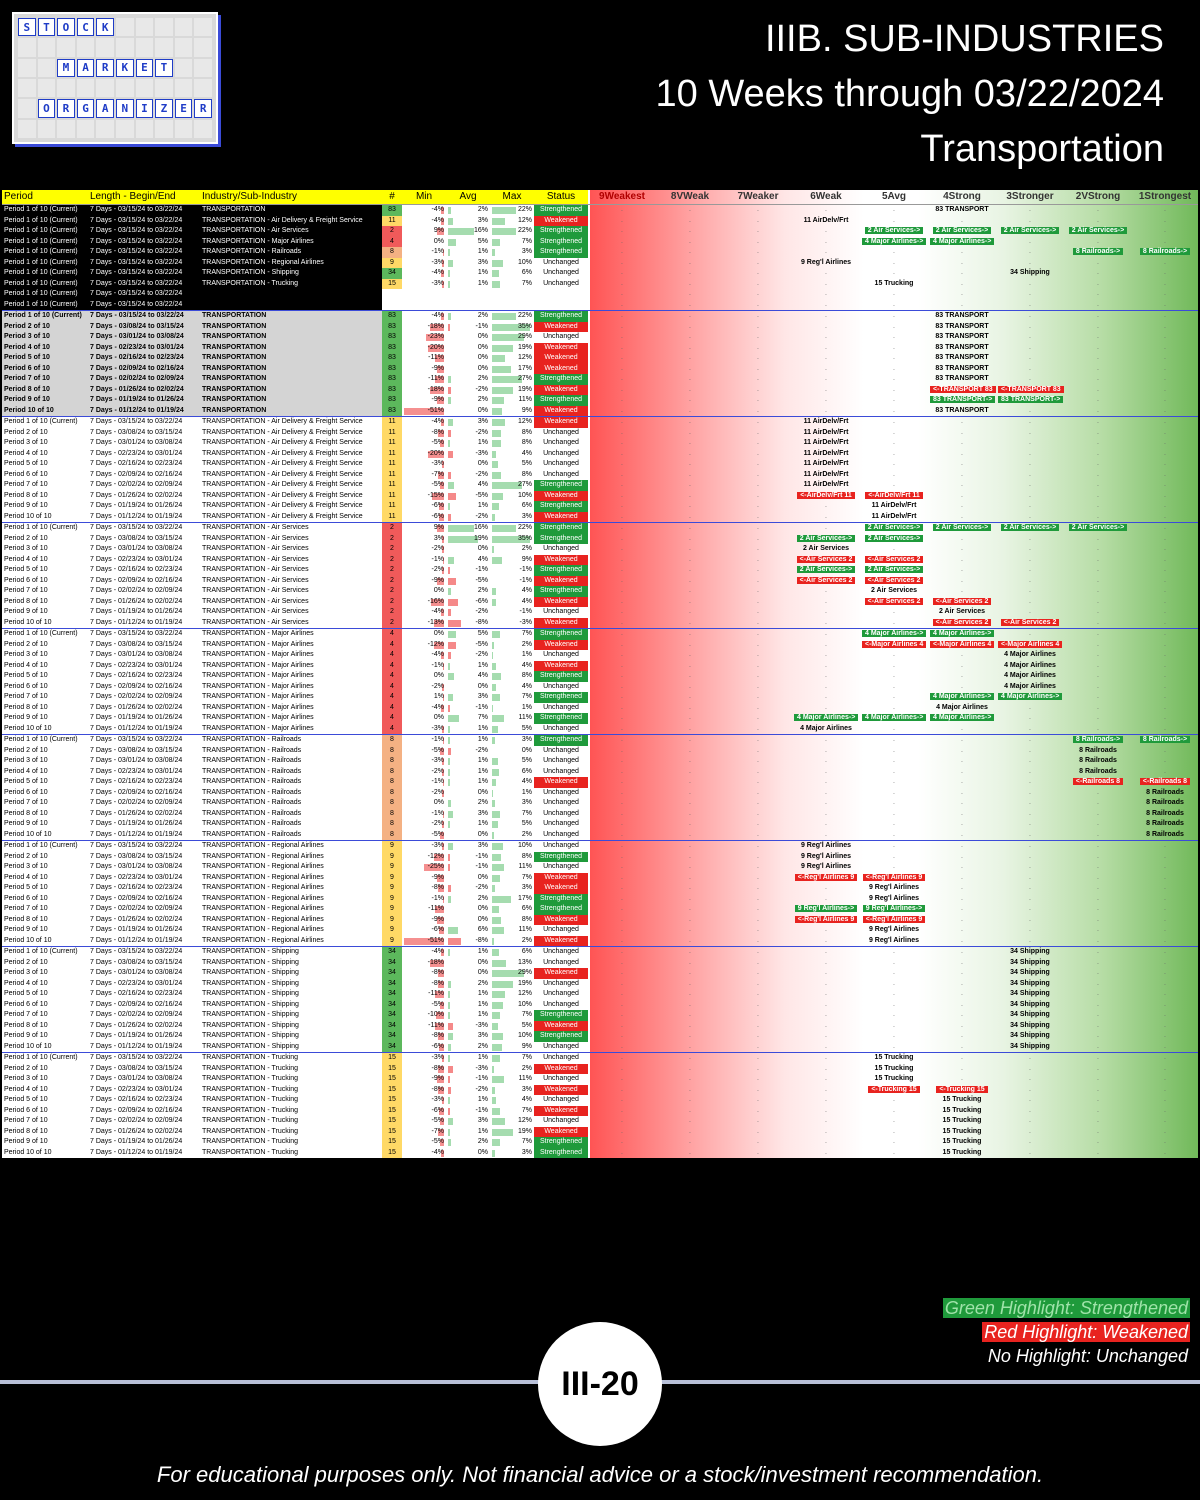 This screenshot has height=1500, width=1200. What do you see at coordinates (468, 506) in the screenshot?
I see `avg-cell: 1%` at bounding box center [468, 506].